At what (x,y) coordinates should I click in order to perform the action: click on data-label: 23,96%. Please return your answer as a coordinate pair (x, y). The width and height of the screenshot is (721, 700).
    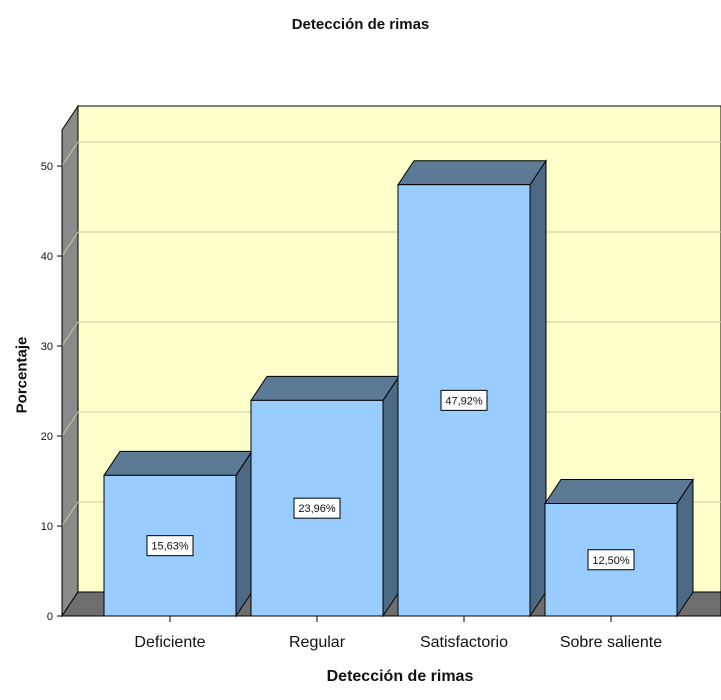
    Looking at the image, I should click on (317, 509).